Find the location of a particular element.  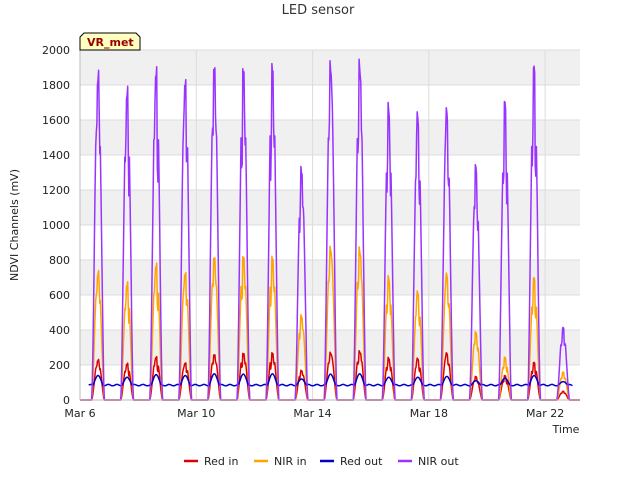

site-tag: VR_met is located at coordinates (110, 41).